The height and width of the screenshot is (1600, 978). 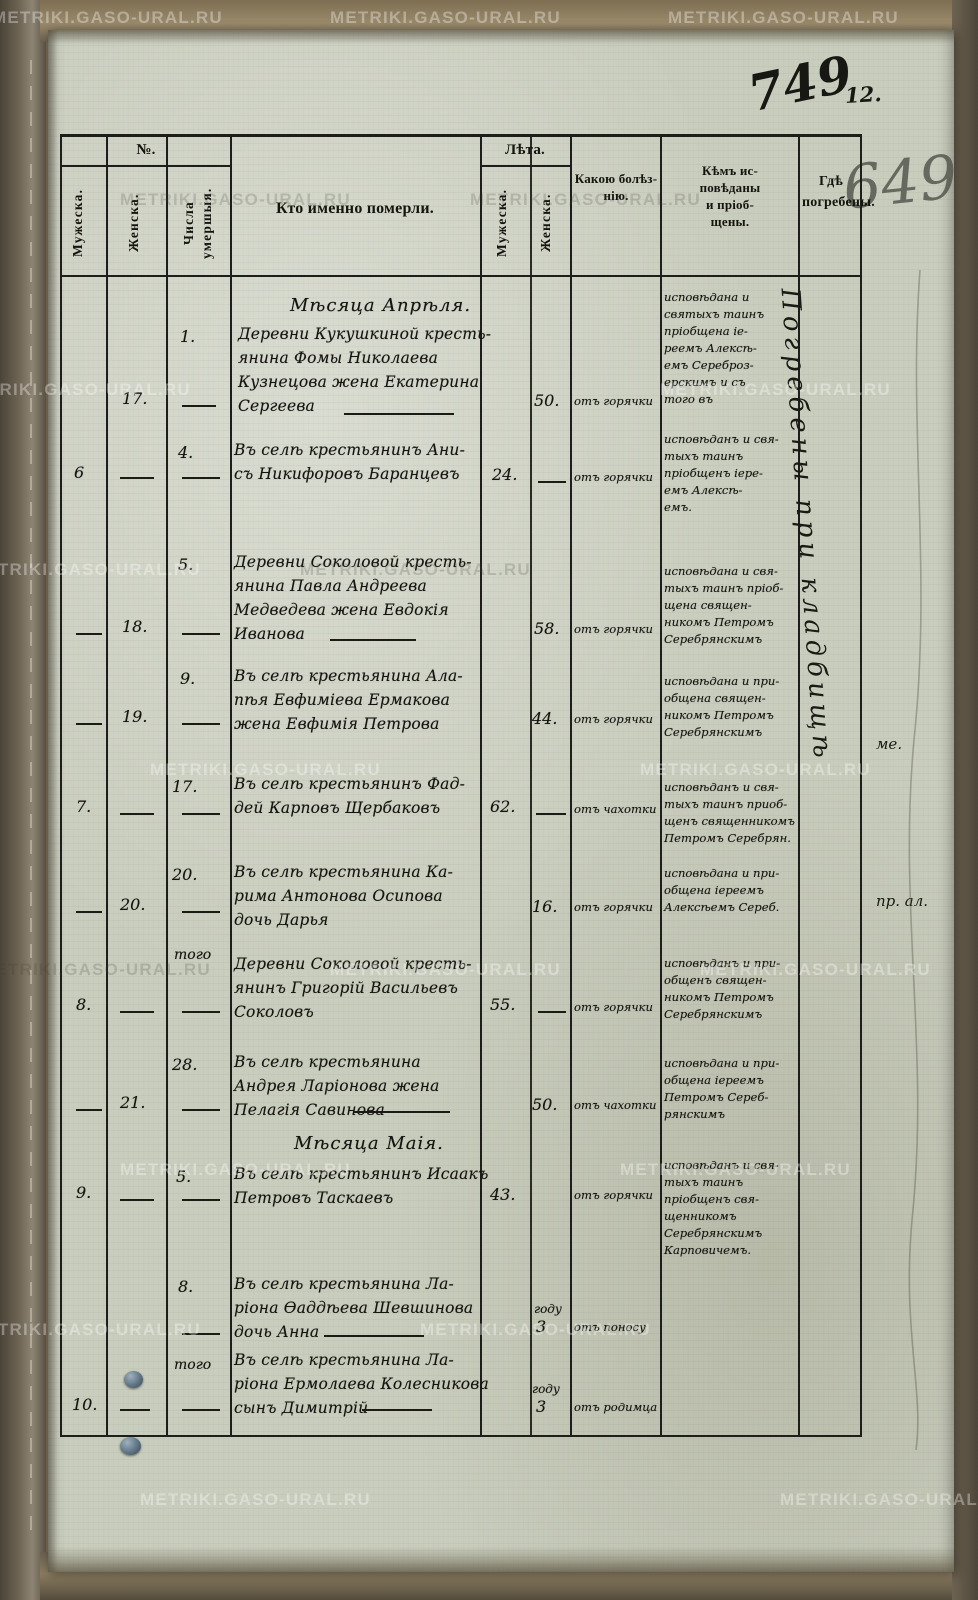 I want to click on header-years-female: Женска., so click(x=545, y=223).